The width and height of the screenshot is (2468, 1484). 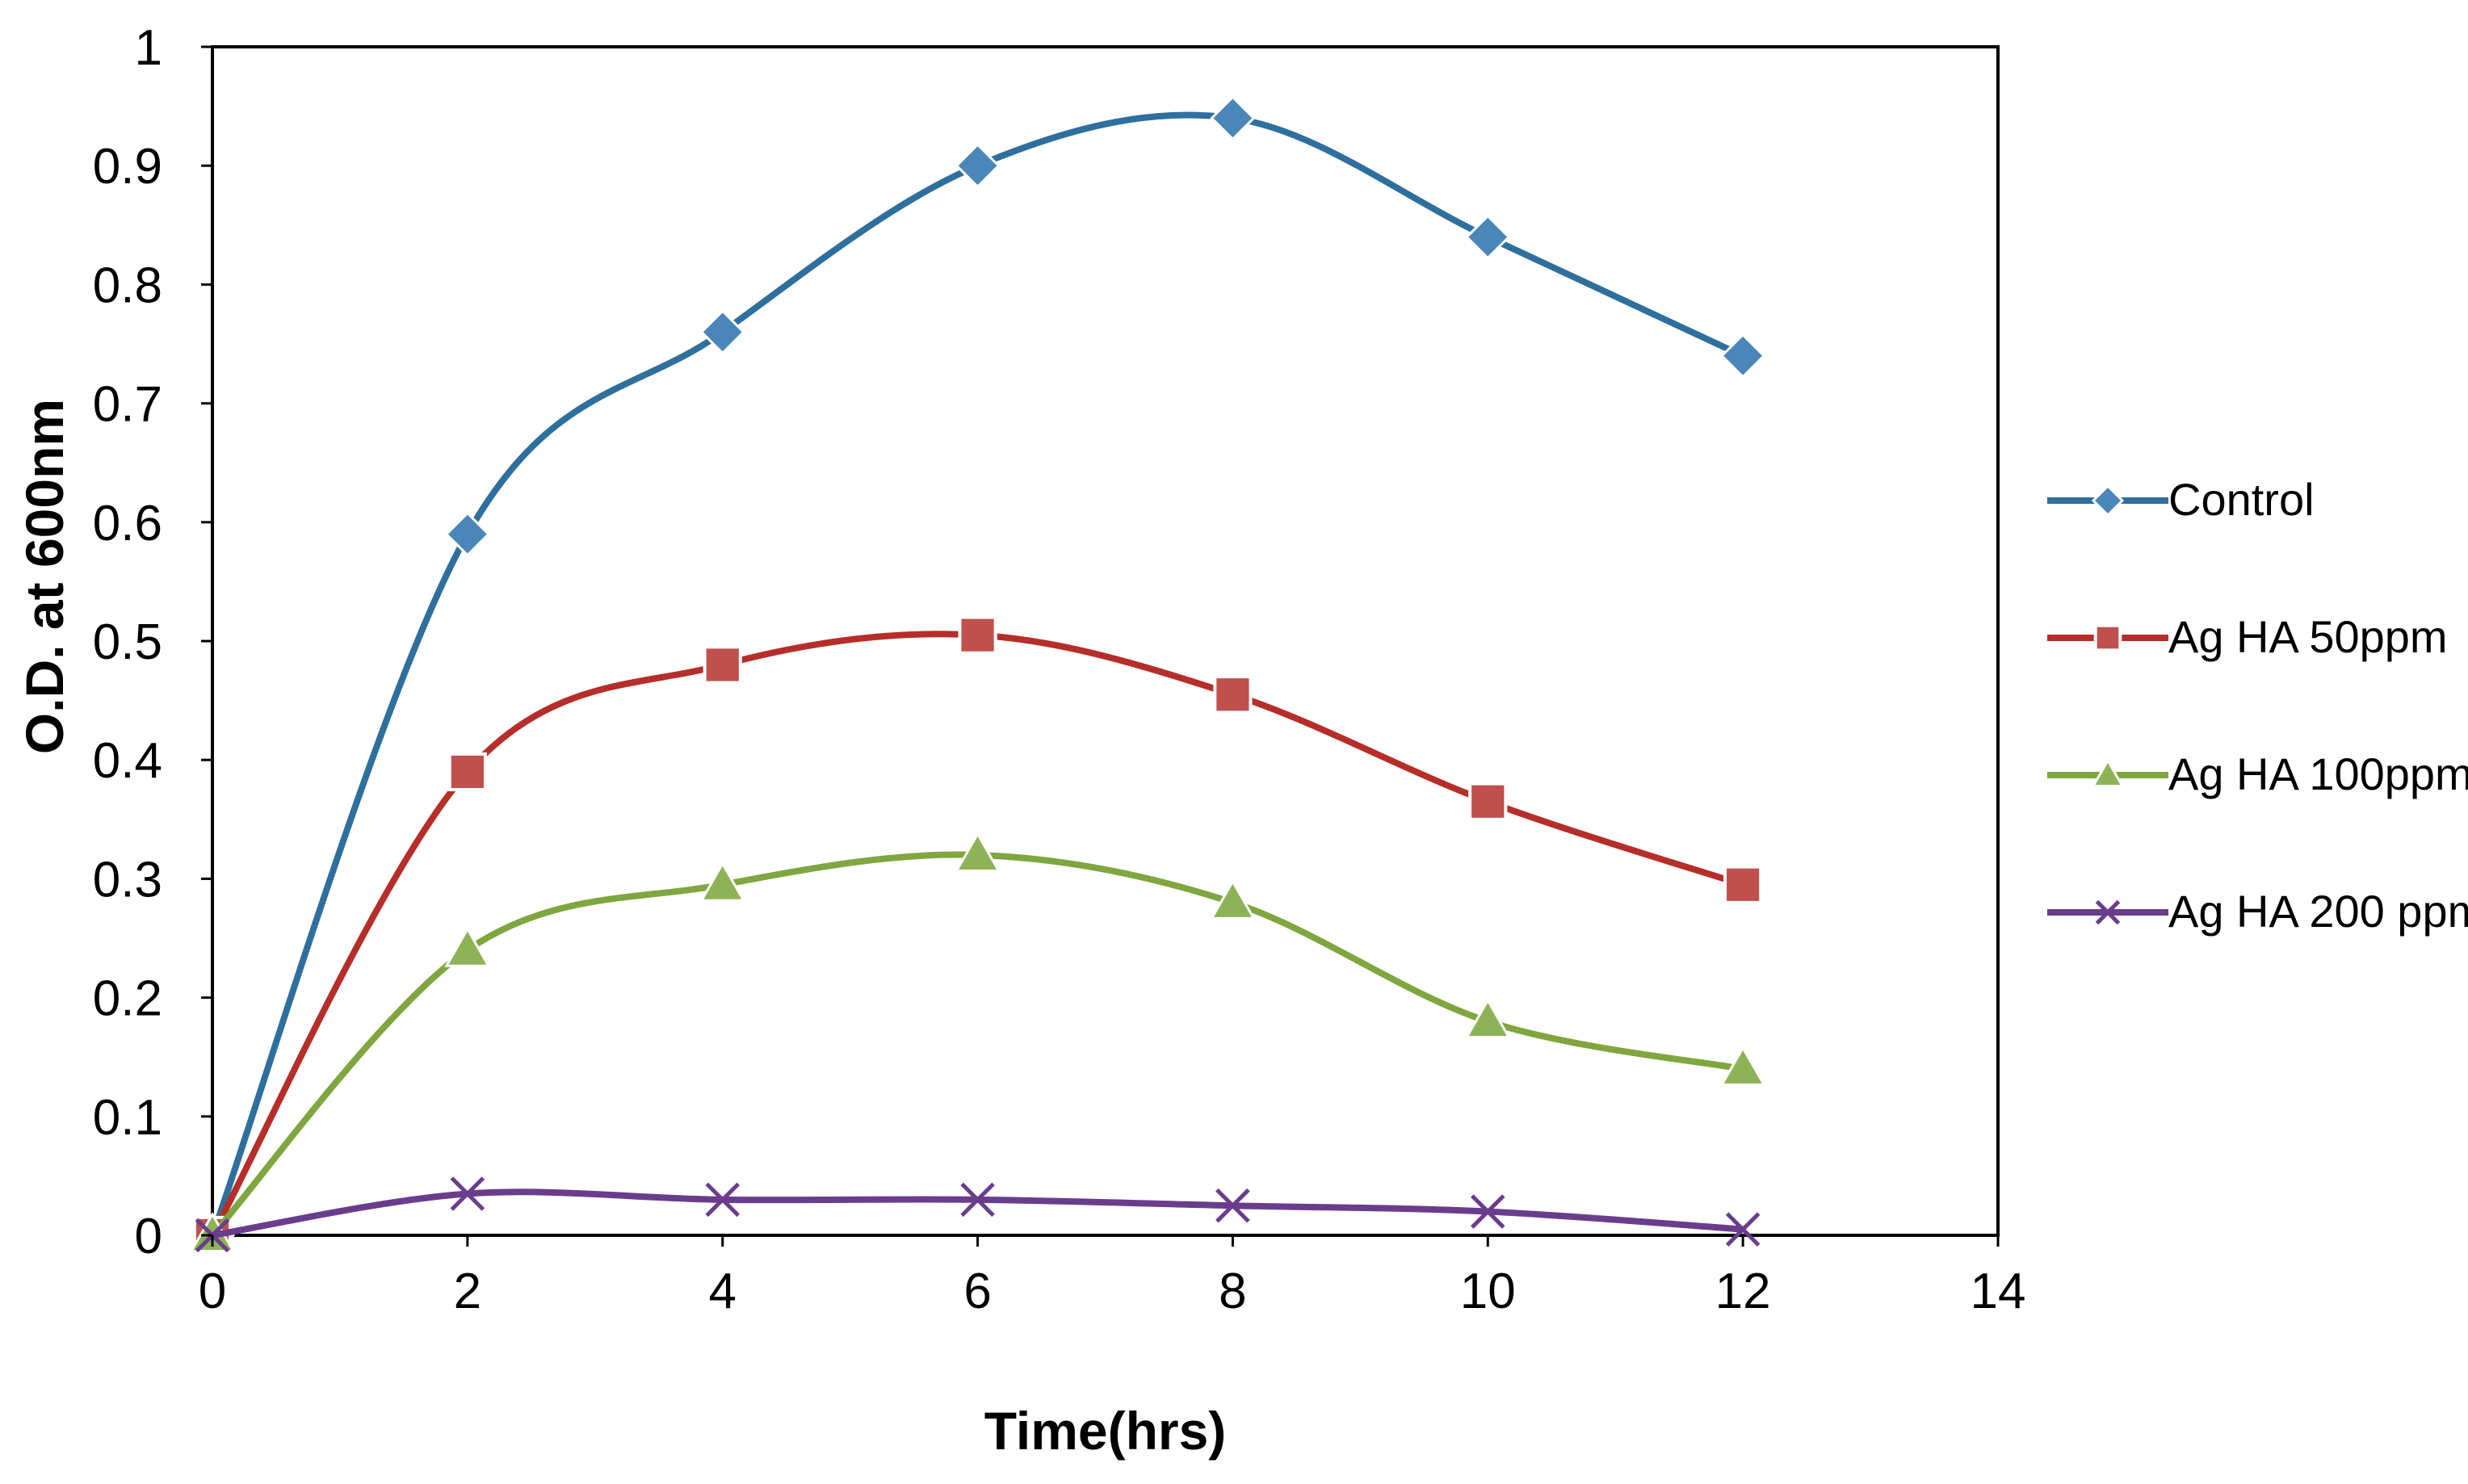 I want to click on legend-item: Control, so click(x=2181, y=499).